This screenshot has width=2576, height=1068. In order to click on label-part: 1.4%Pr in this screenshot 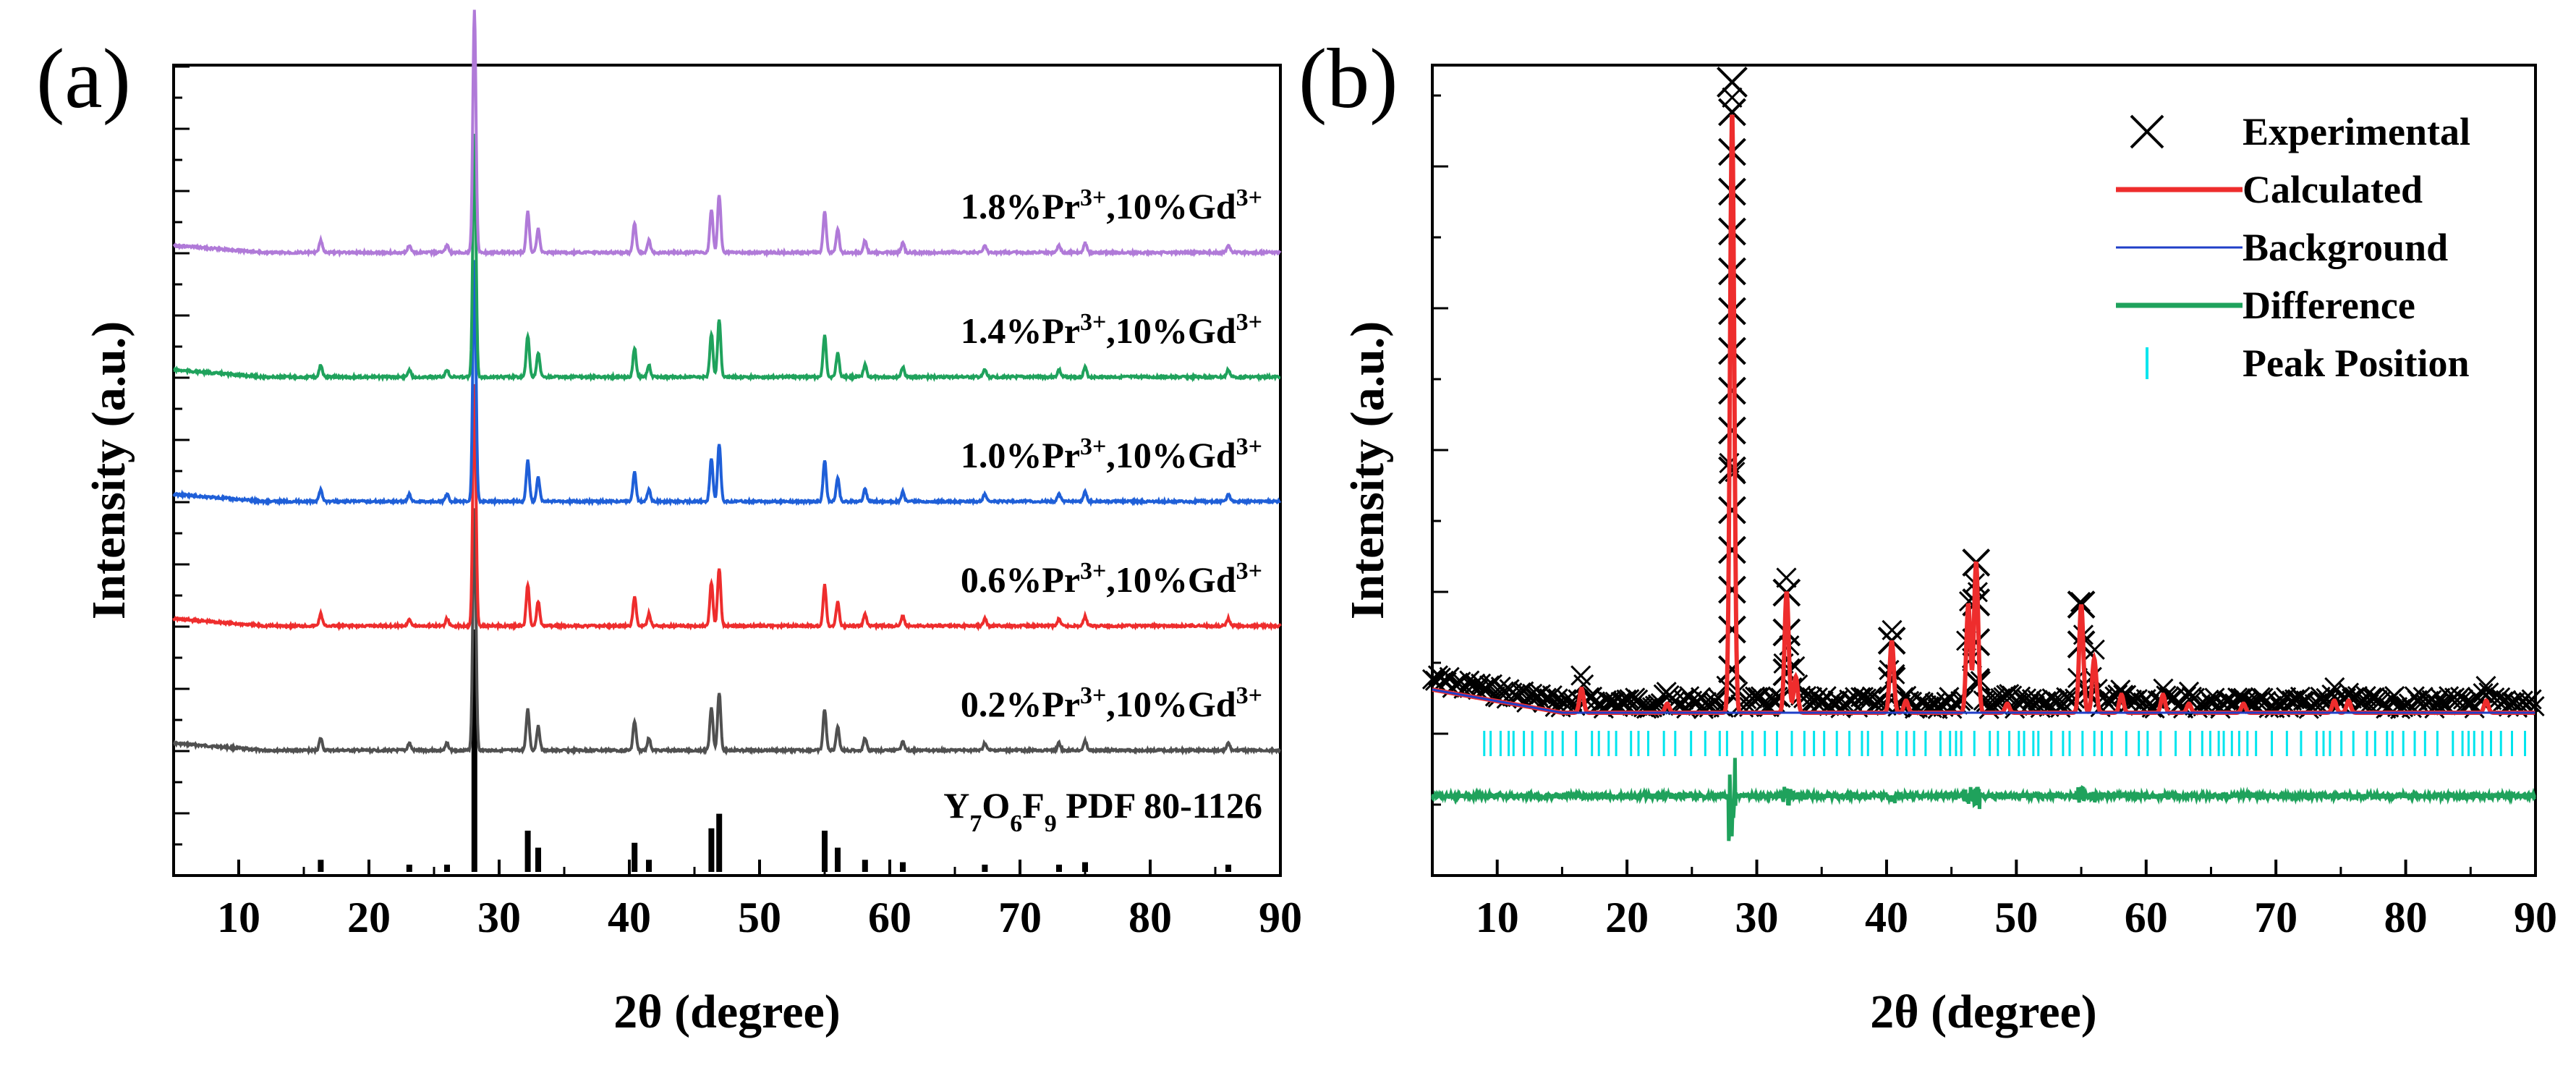, I will do `click(1020, 331)`.